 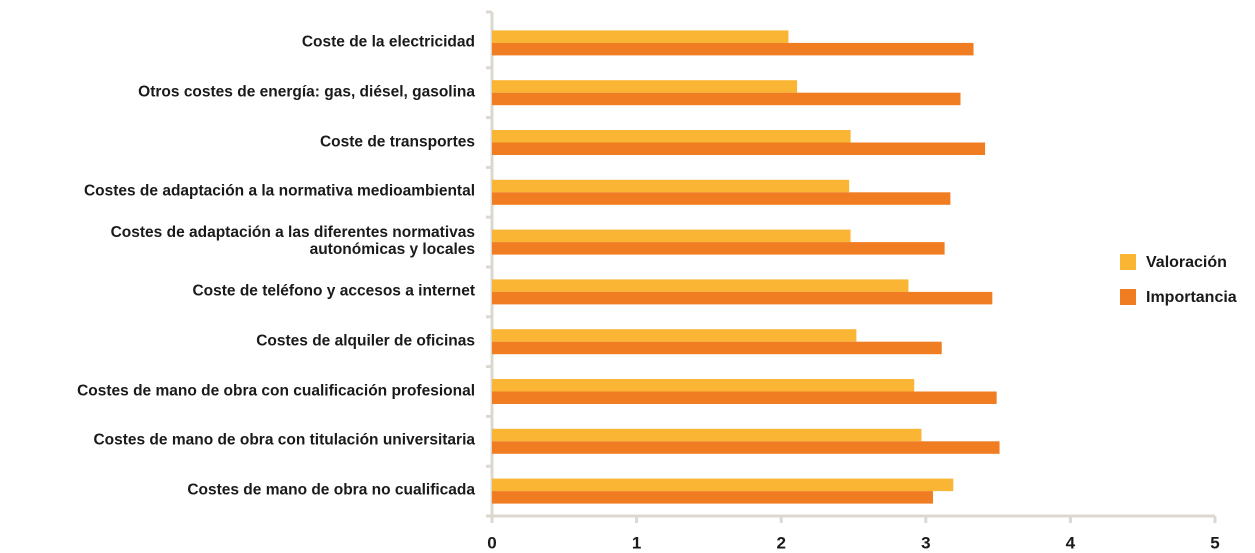 What do you see at coordinates (1071, 542) in the screenshot?
I see `x-tick-label: 4` at bounding box center [1071, 542].